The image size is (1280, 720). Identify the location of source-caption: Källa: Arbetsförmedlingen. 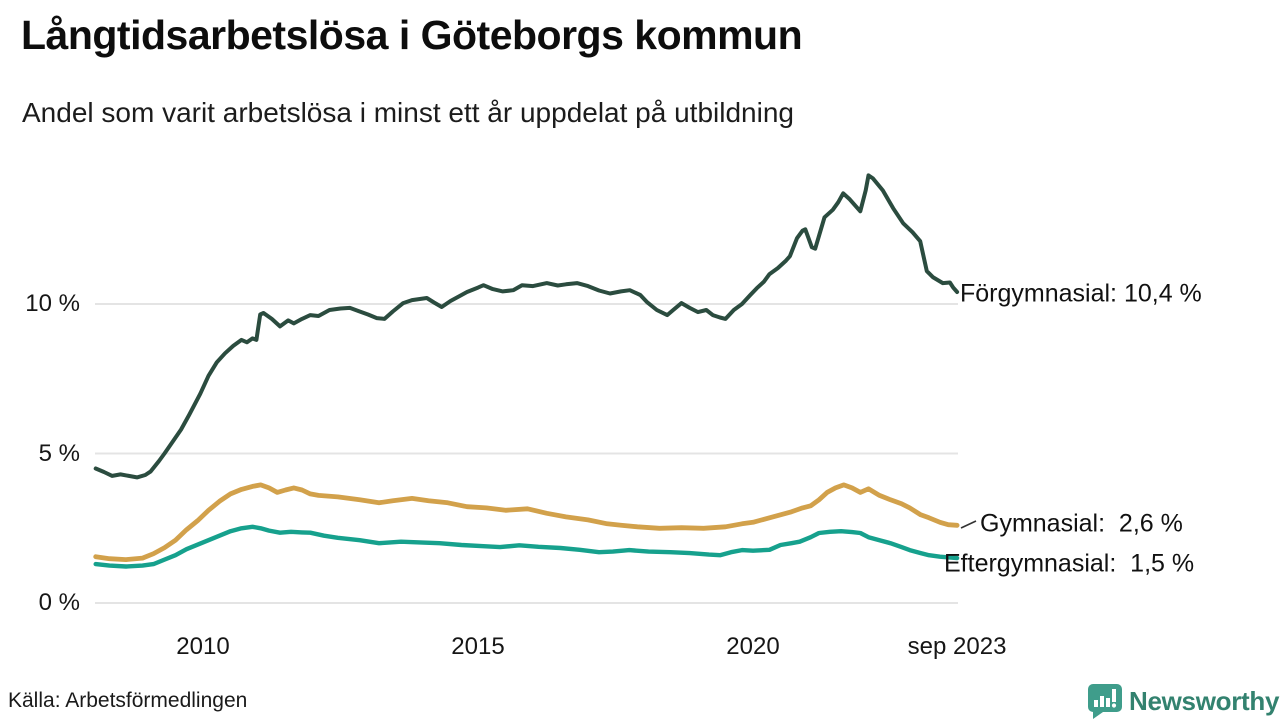
(128, 700).